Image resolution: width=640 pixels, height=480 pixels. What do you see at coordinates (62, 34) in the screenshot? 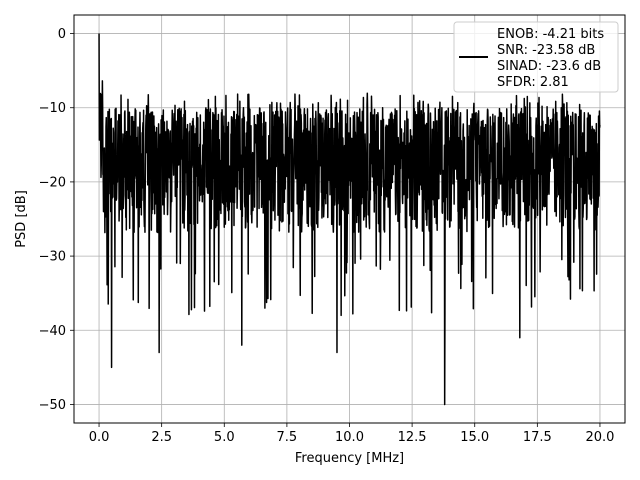
I see `y-tick-label: 0` at bounding box center [62, 34].